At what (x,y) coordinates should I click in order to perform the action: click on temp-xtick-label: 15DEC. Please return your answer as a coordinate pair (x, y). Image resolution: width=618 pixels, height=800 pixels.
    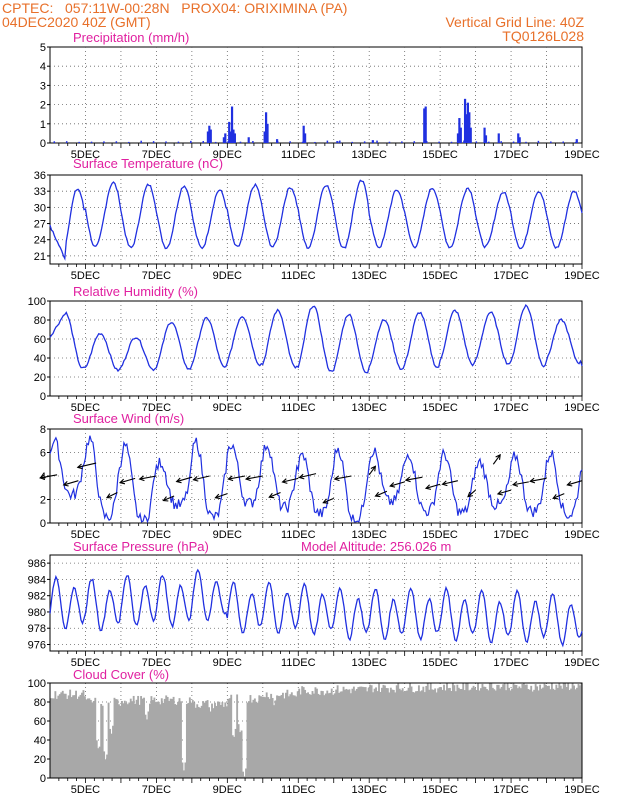
    Looking at the image, I should click on (440, 276).